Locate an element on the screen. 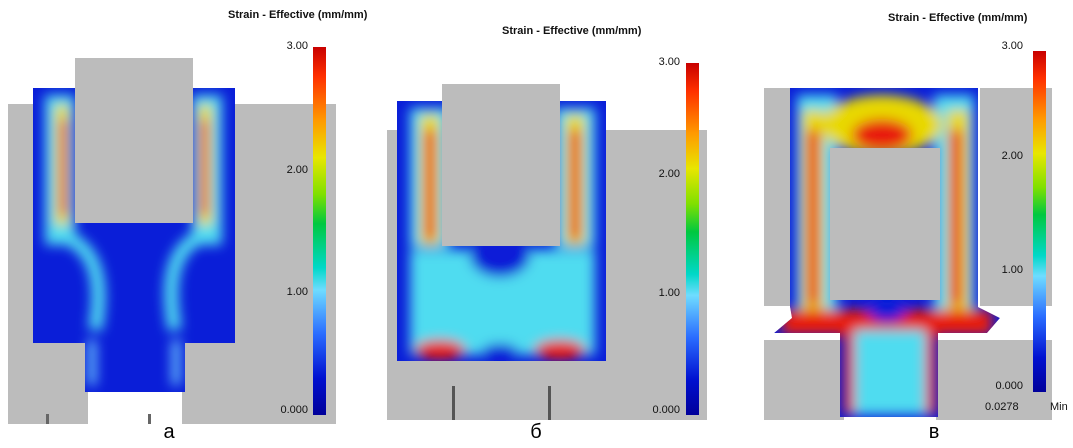 The width and height of the screenshot is (1073, 448). die-left-c is located at coordinates (779, 197).